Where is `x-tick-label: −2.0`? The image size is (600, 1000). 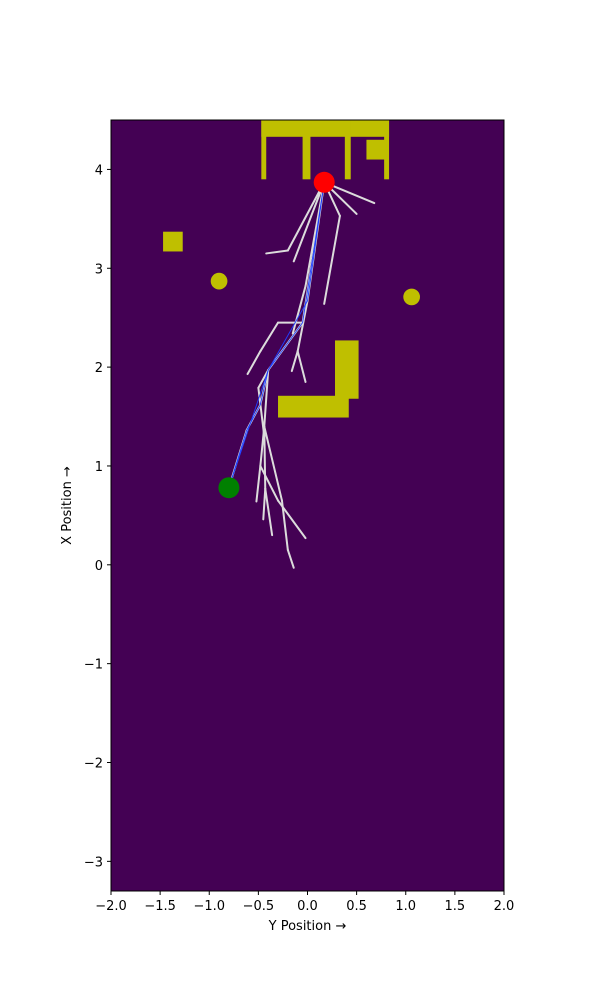 x-tick-label: −2.0 is located at coordinates (111, 906).